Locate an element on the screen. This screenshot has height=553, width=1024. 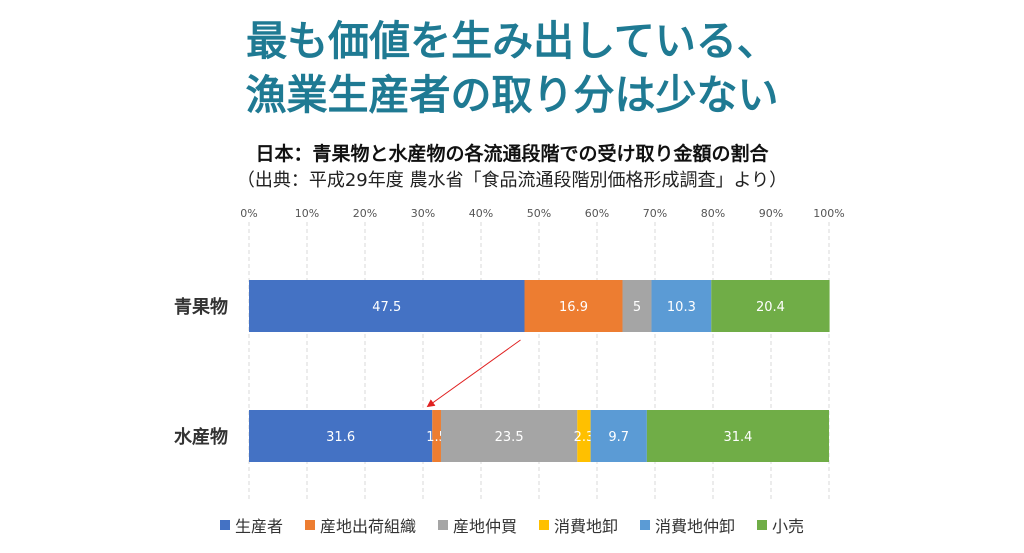
chart-title: 日本：青果物と水産物の各流通段階での受け取り金額の割合 is located at coordinates (512, 154).